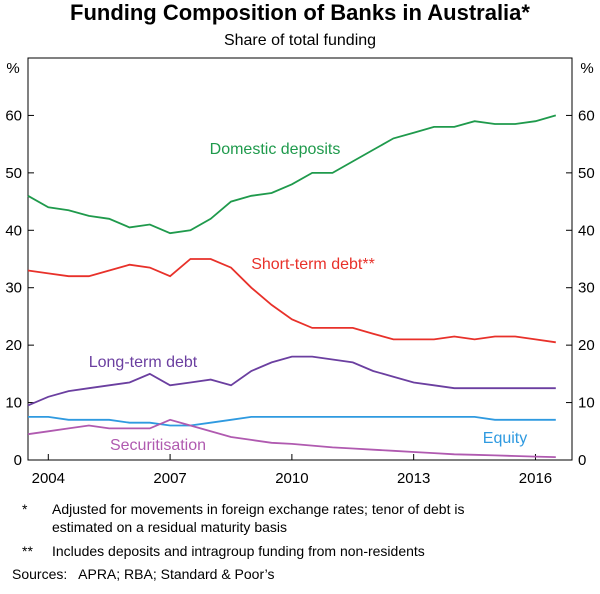  I want to click on x-tick-label: 2010, so click(291, 478).